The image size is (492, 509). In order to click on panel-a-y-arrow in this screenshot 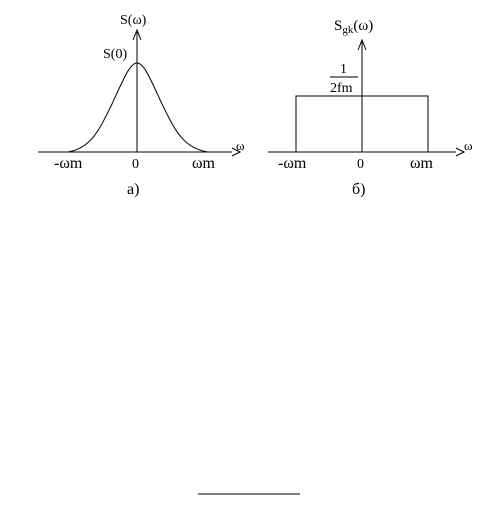, I will do `click(137, 34)`.